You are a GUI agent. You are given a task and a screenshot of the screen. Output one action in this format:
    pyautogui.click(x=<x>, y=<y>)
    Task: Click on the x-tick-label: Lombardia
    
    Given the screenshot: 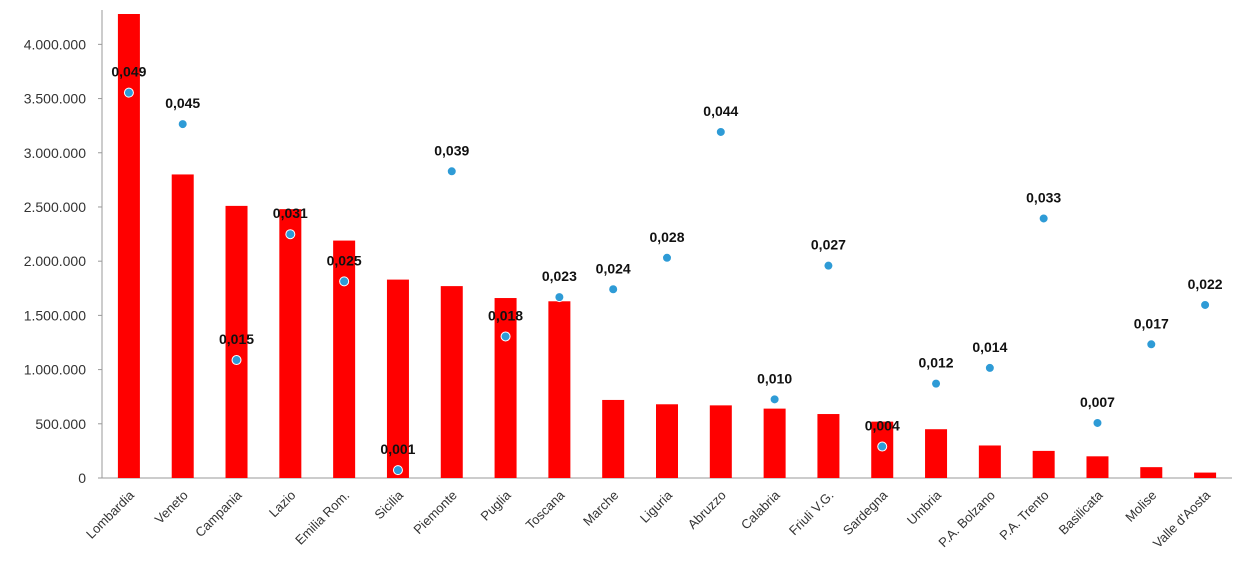 What is the action you would take?
    pyautogui.click(x=110, y=514)
    